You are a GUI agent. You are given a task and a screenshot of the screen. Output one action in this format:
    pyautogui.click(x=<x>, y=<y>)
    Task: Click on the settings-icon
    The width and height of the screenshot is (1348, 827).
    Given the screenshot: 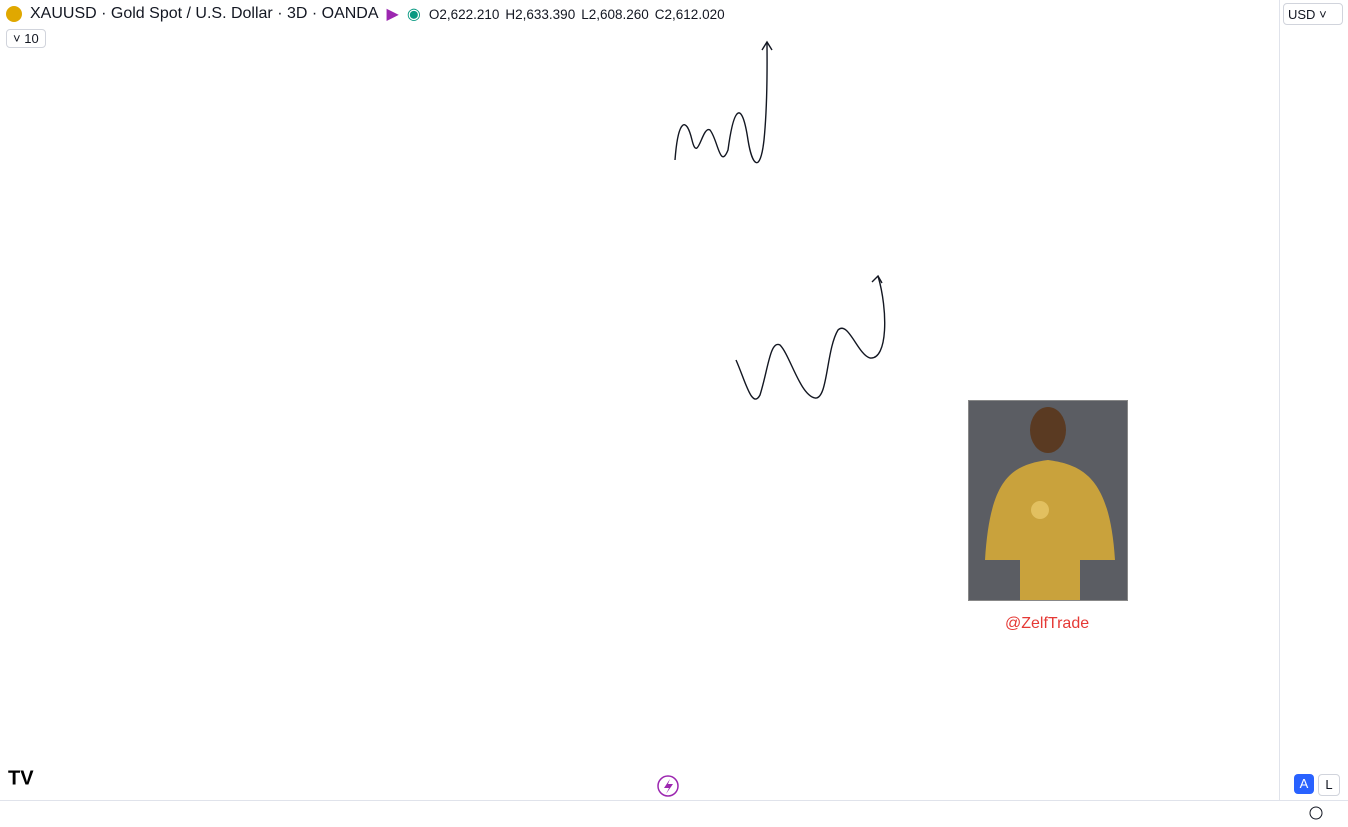 What is the action you would take?
    pyautogui.click(x=1316, y=813)
    